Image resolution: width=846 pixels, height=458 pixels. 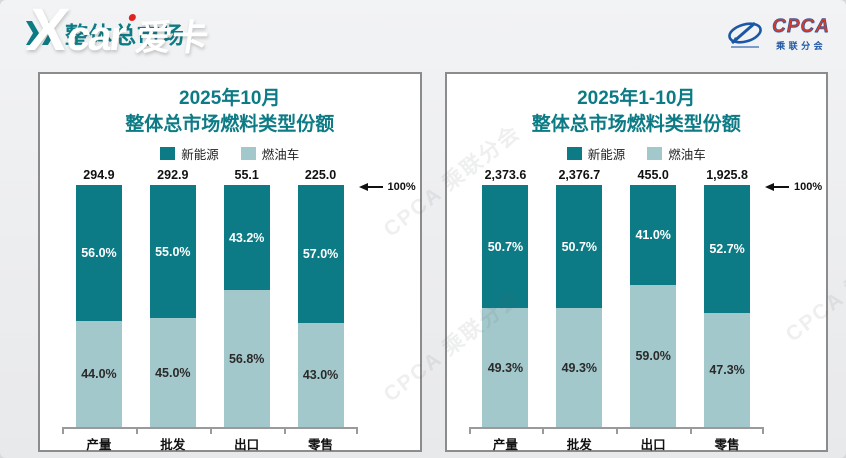 I want to click on legend-item: 燃油车, so click(x=676, y=153).